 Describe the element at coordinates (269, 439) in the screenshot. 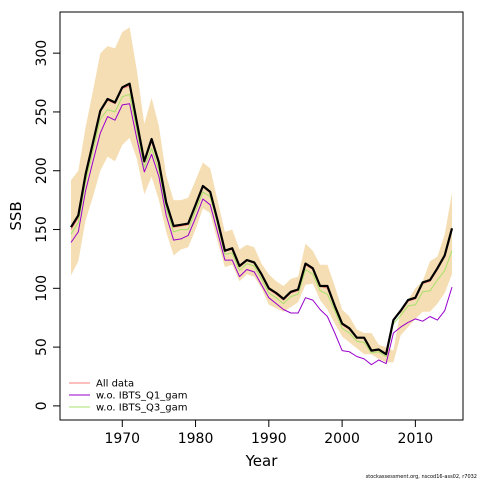

I see `x-tick-label: 1990` at that location.